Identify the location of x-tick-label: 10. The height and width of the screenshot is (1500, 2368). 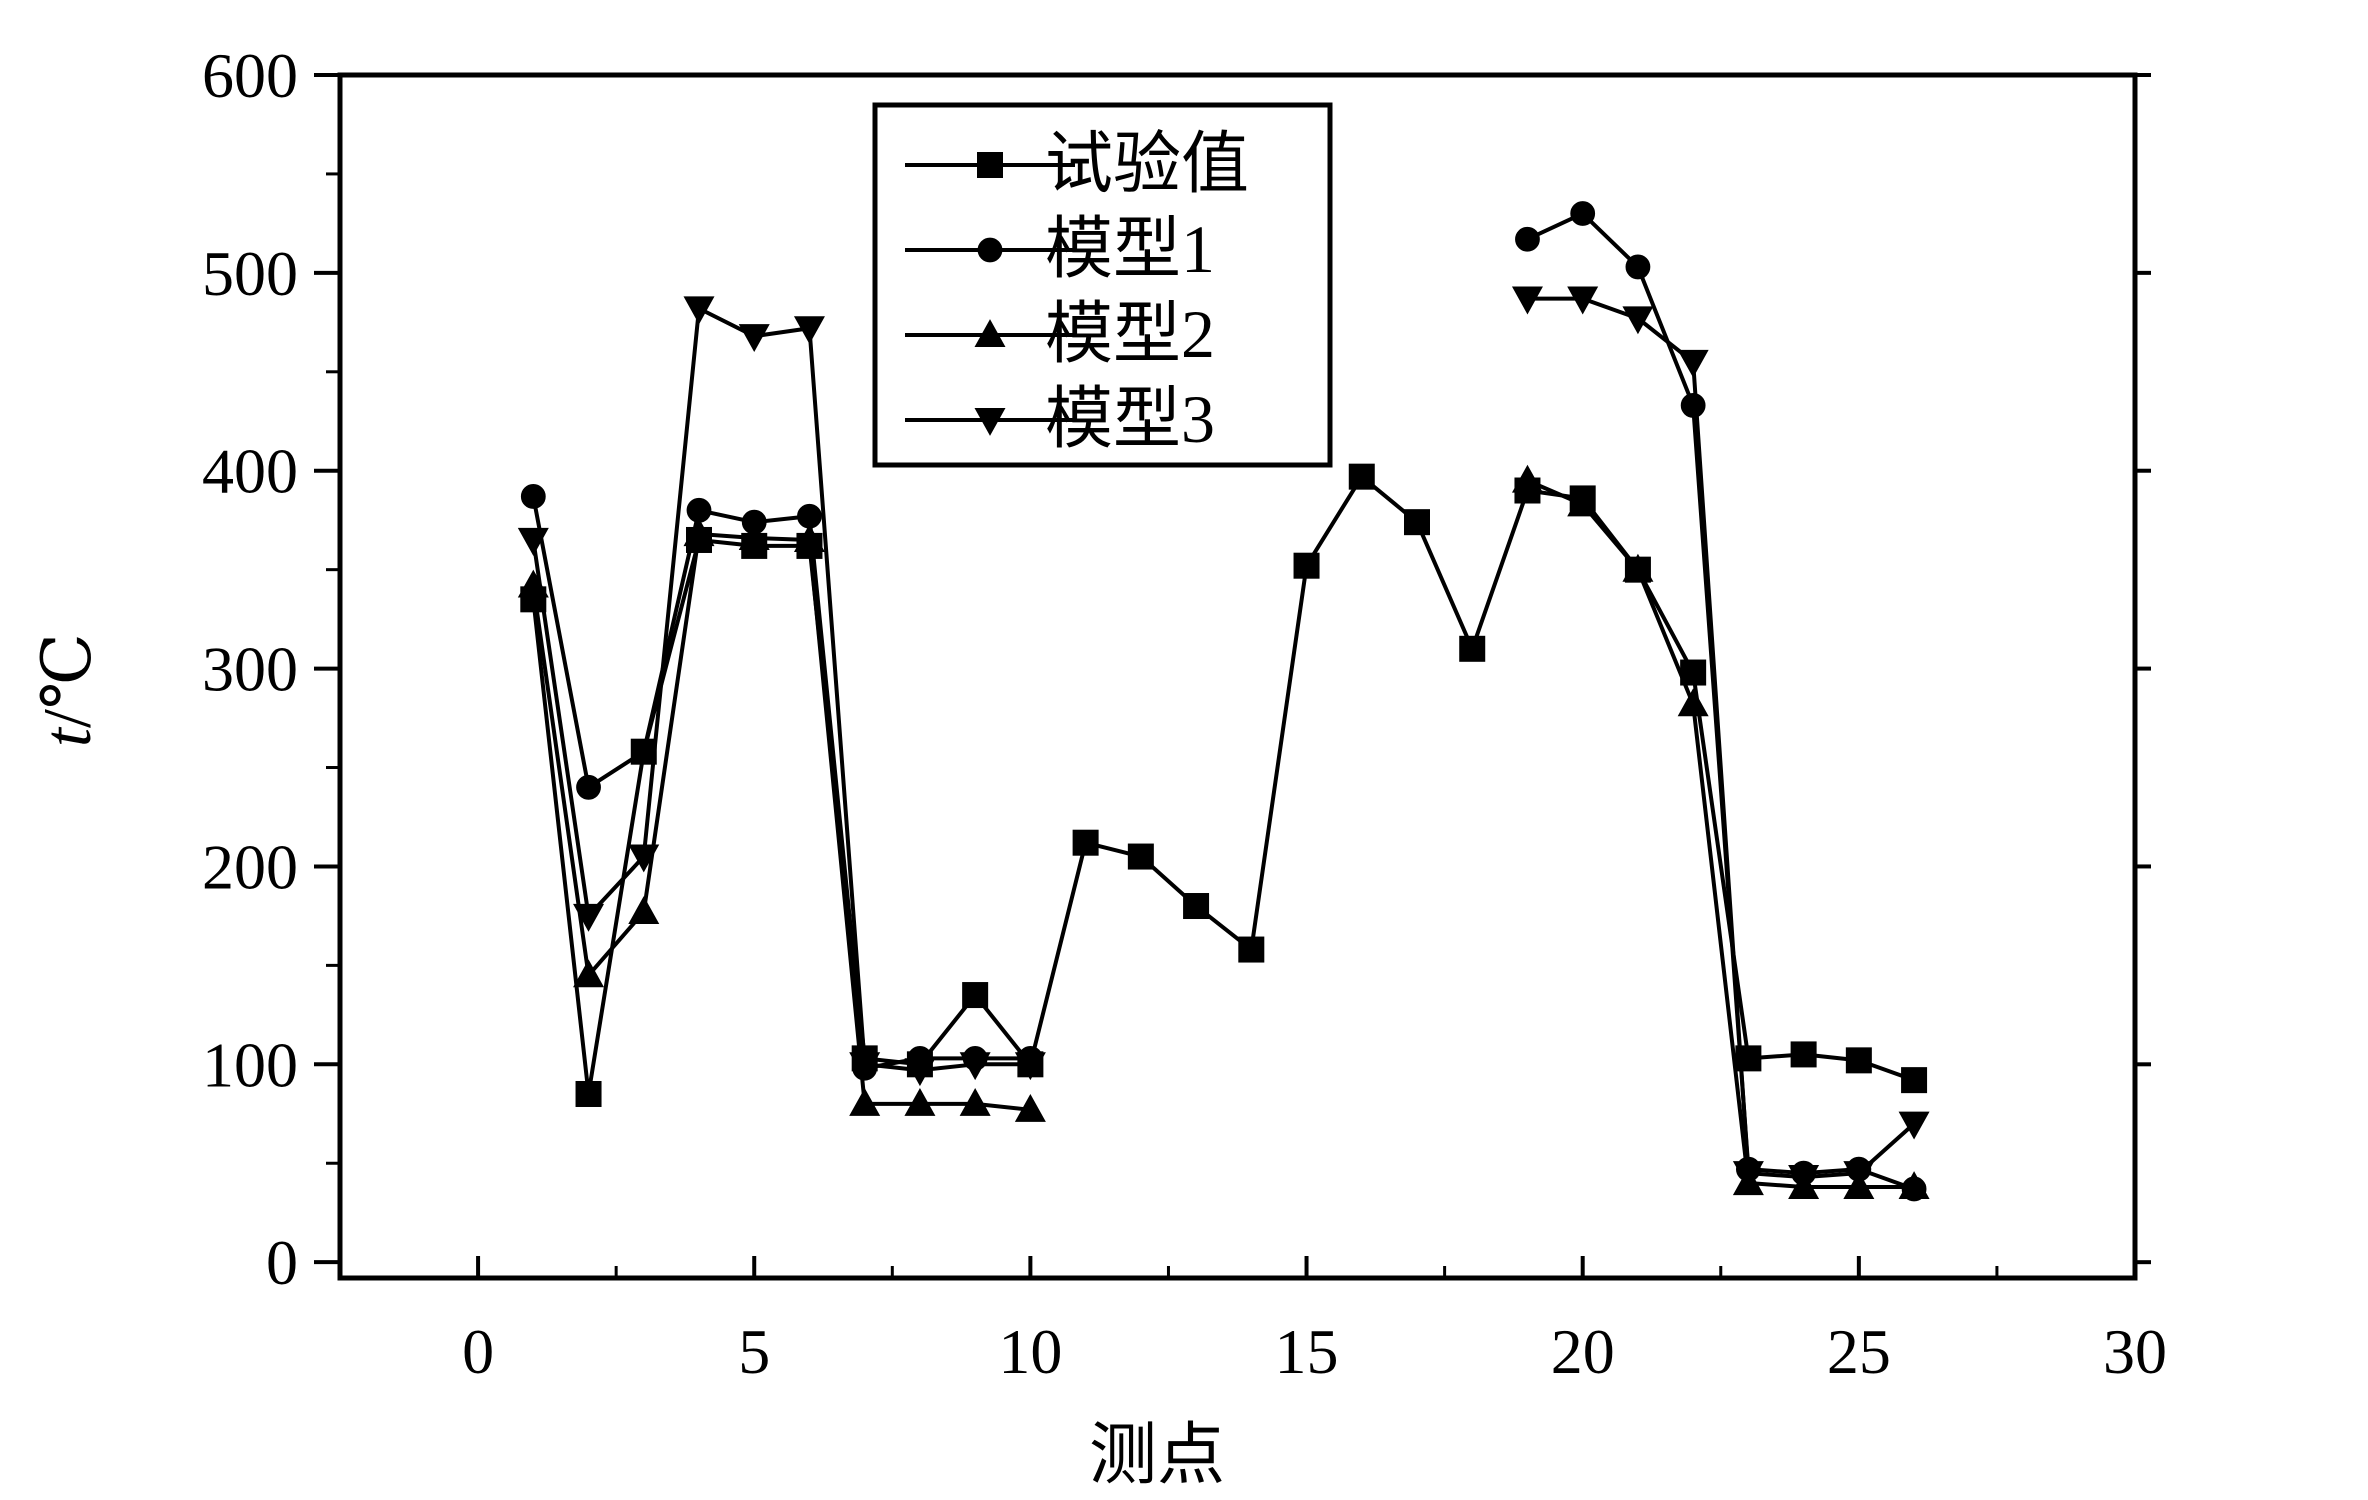
(1030, 1351).